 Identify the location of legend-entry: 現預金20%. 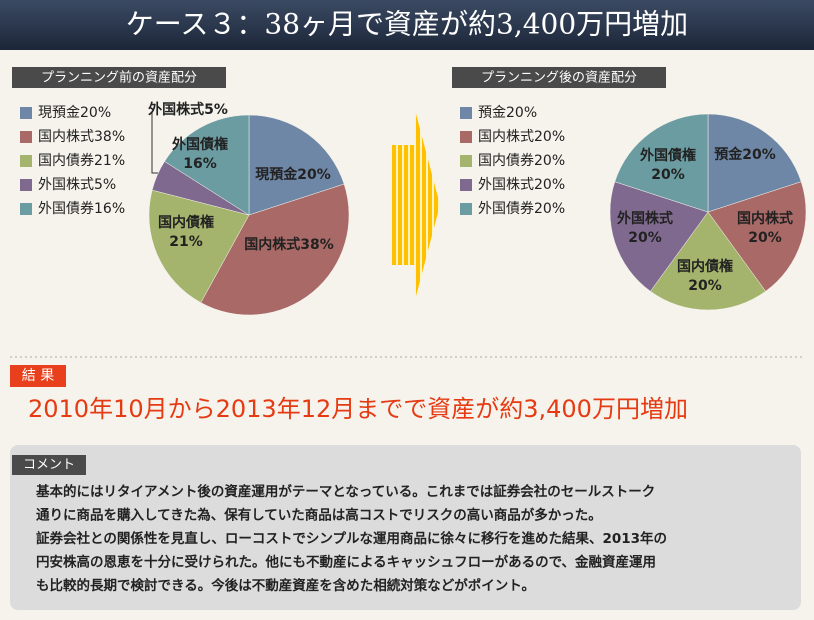
(74, 113).